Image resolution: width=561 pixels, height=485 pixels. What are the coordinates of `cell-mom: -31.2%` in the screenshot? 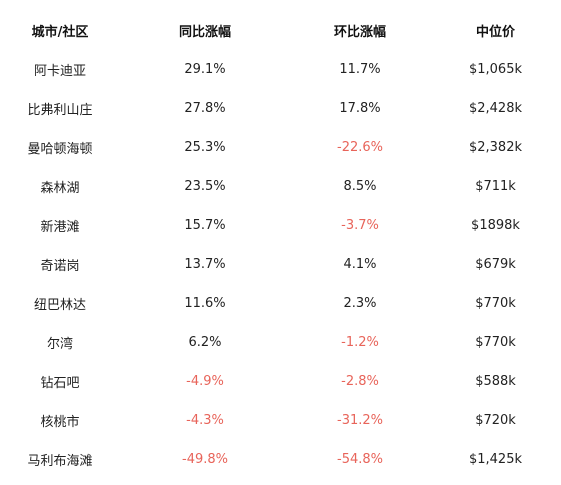 It's located at (360, 420).